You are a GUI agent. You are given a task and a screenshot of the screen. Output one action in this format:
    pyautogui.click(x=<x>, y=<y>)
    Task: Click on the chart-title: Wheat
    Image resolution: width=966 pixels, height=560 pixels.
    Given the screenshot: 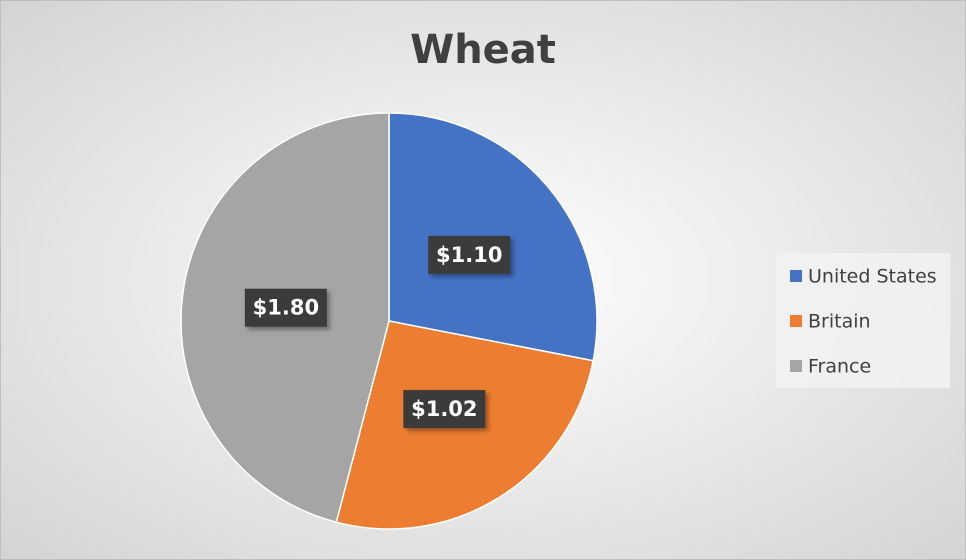 What is the action you would take?
    pyautogui.click(x=483, y=50)
    